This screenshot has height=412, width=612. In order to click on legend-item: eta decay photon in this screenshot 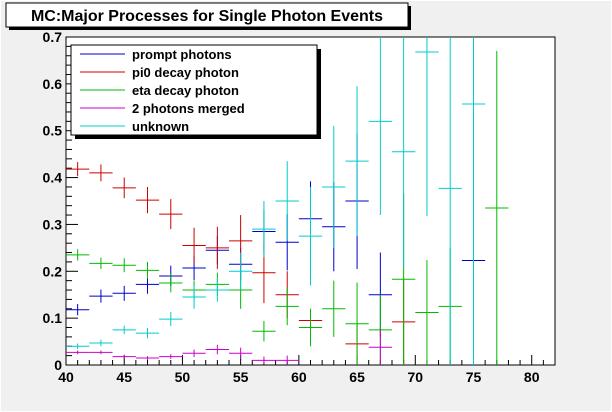, I will do `click(159, 90)`.